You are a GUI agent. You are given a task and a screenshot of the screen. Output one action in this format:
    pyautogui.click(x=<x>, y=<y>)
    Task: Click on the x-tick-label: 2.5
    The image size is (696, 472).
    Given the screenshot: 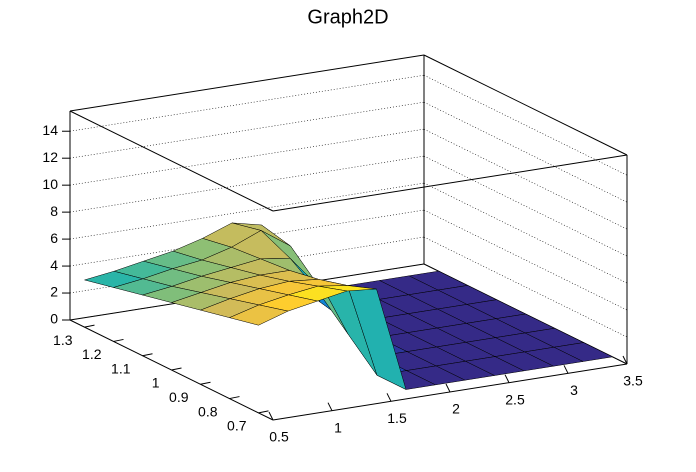 What is the action you would take?
    pyautogui.click(x=515, y=399)
    